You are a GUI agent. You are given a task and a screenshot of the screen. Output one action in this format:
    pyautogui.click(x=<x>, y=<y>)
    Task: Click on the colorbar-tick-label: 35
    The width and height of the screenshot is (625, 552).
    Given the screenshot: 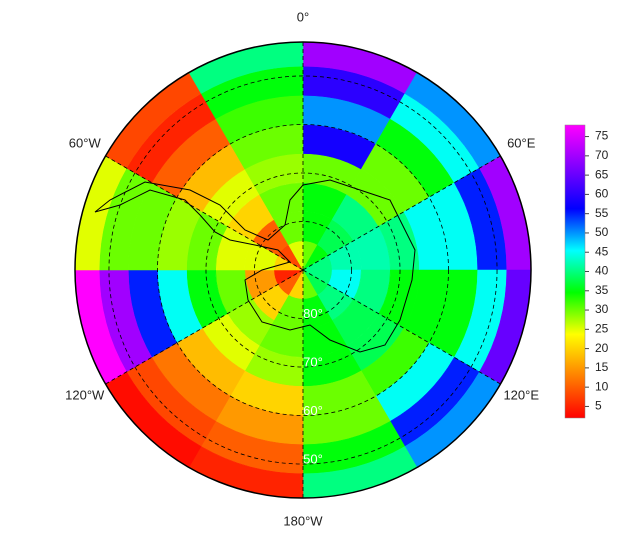 What is the action you would take?
    pyautogui.click(x=602, y=290)
    